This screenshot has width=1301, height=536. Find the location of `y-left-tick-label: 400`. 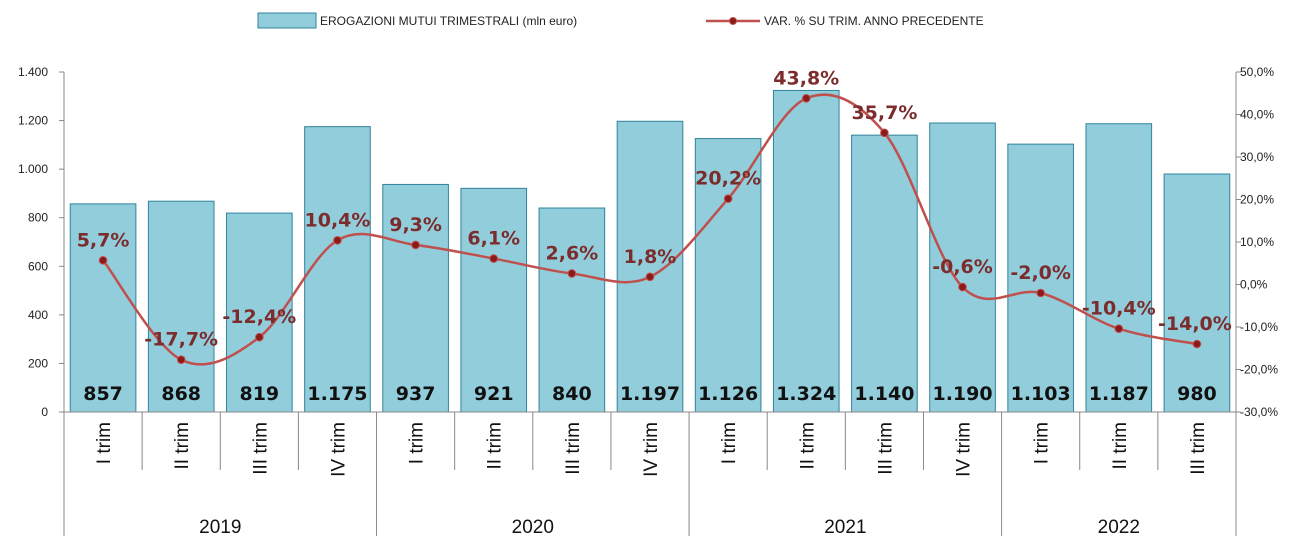

y-left-tick-label: 400 is located at coordinates (38, 315).